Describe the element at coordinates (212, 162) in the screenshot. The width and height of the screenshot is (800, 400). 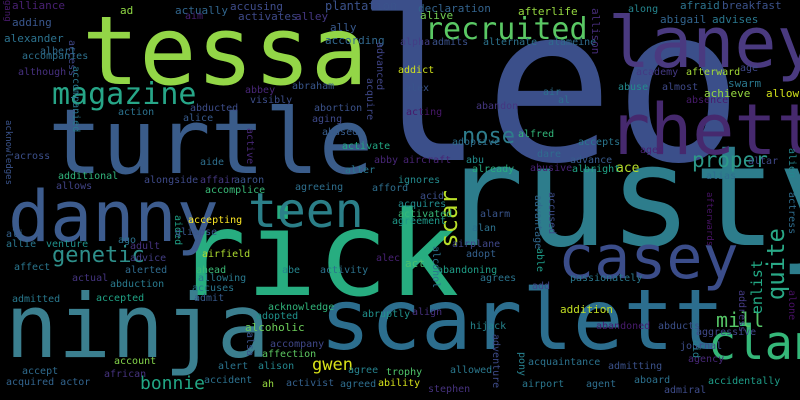
I see `cloud-word: aide` at that location.